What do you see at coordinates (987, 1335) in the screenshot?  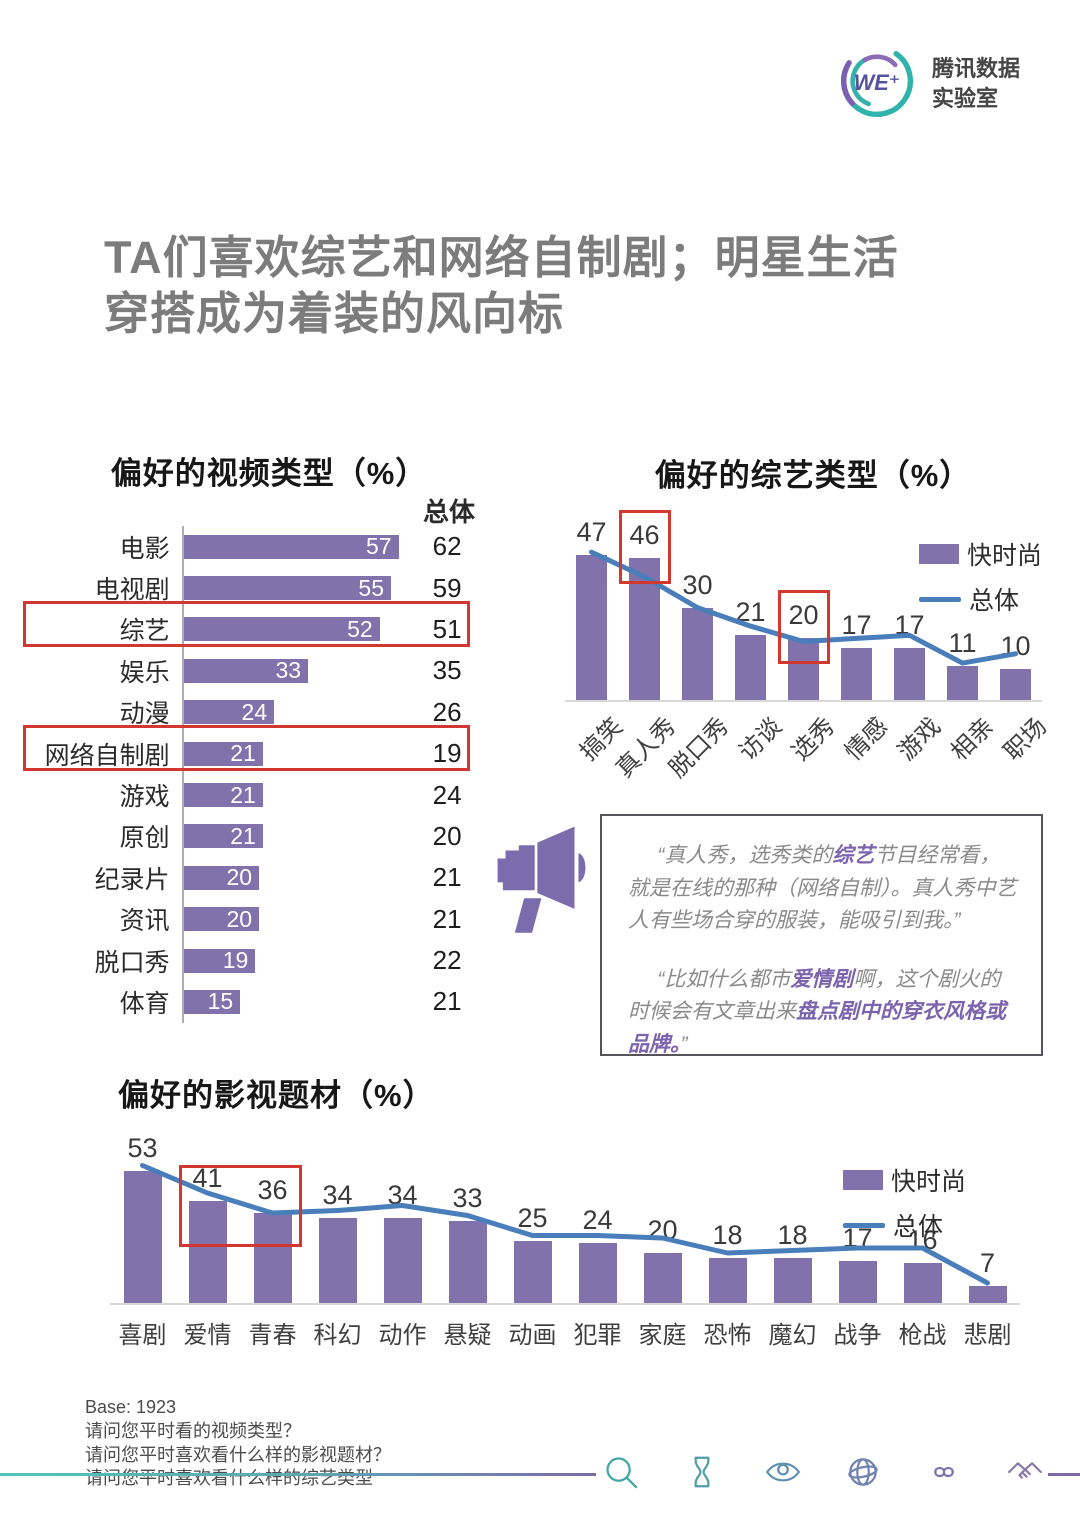 I see `x-axis-label: 悲剧` at bounding box center [987, 1335].